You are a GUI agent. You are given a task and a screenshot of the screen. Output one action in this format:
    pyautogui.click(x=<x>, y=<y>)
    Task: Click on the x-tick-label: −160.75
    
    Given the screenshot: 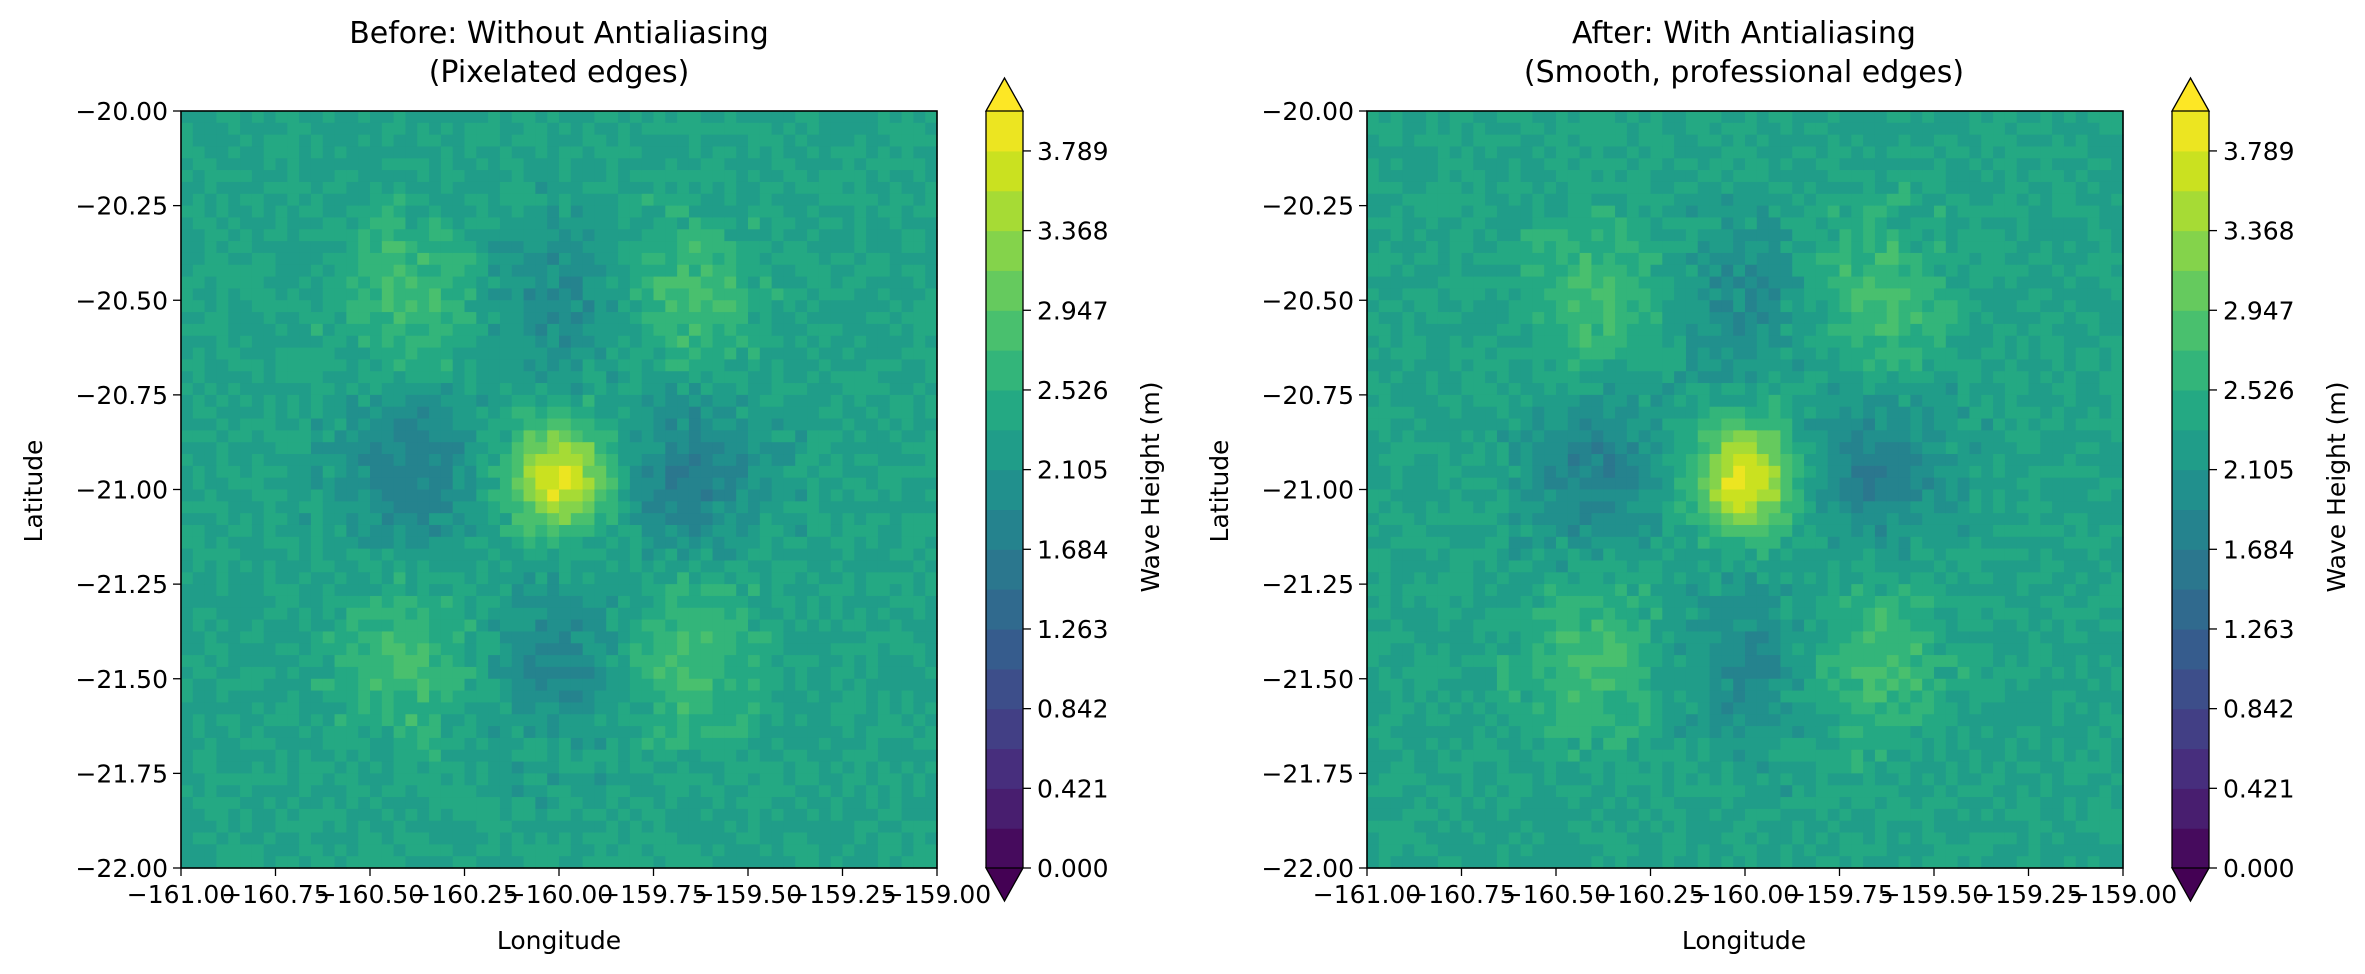 What is the action you would take?
    pyautogui.click(x=275, y=894)
    